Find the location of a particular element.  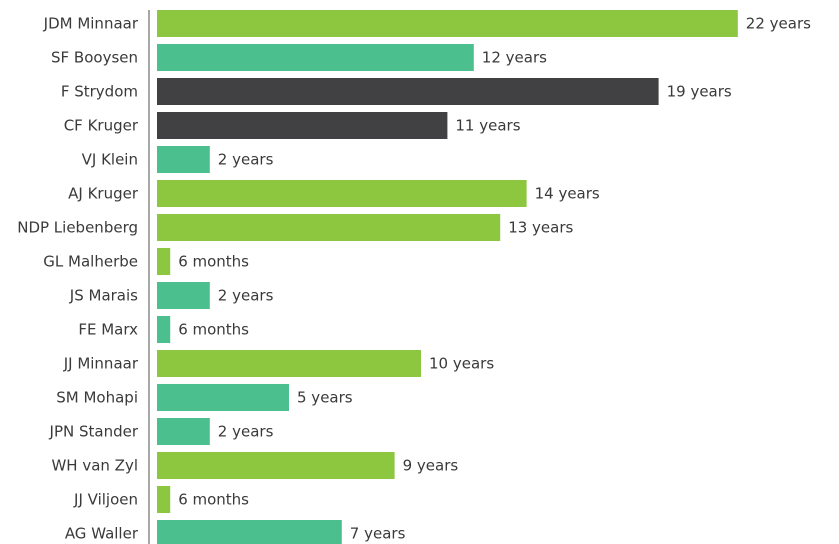

category-label: AJ Kruger is located at coordinates (103, 194).